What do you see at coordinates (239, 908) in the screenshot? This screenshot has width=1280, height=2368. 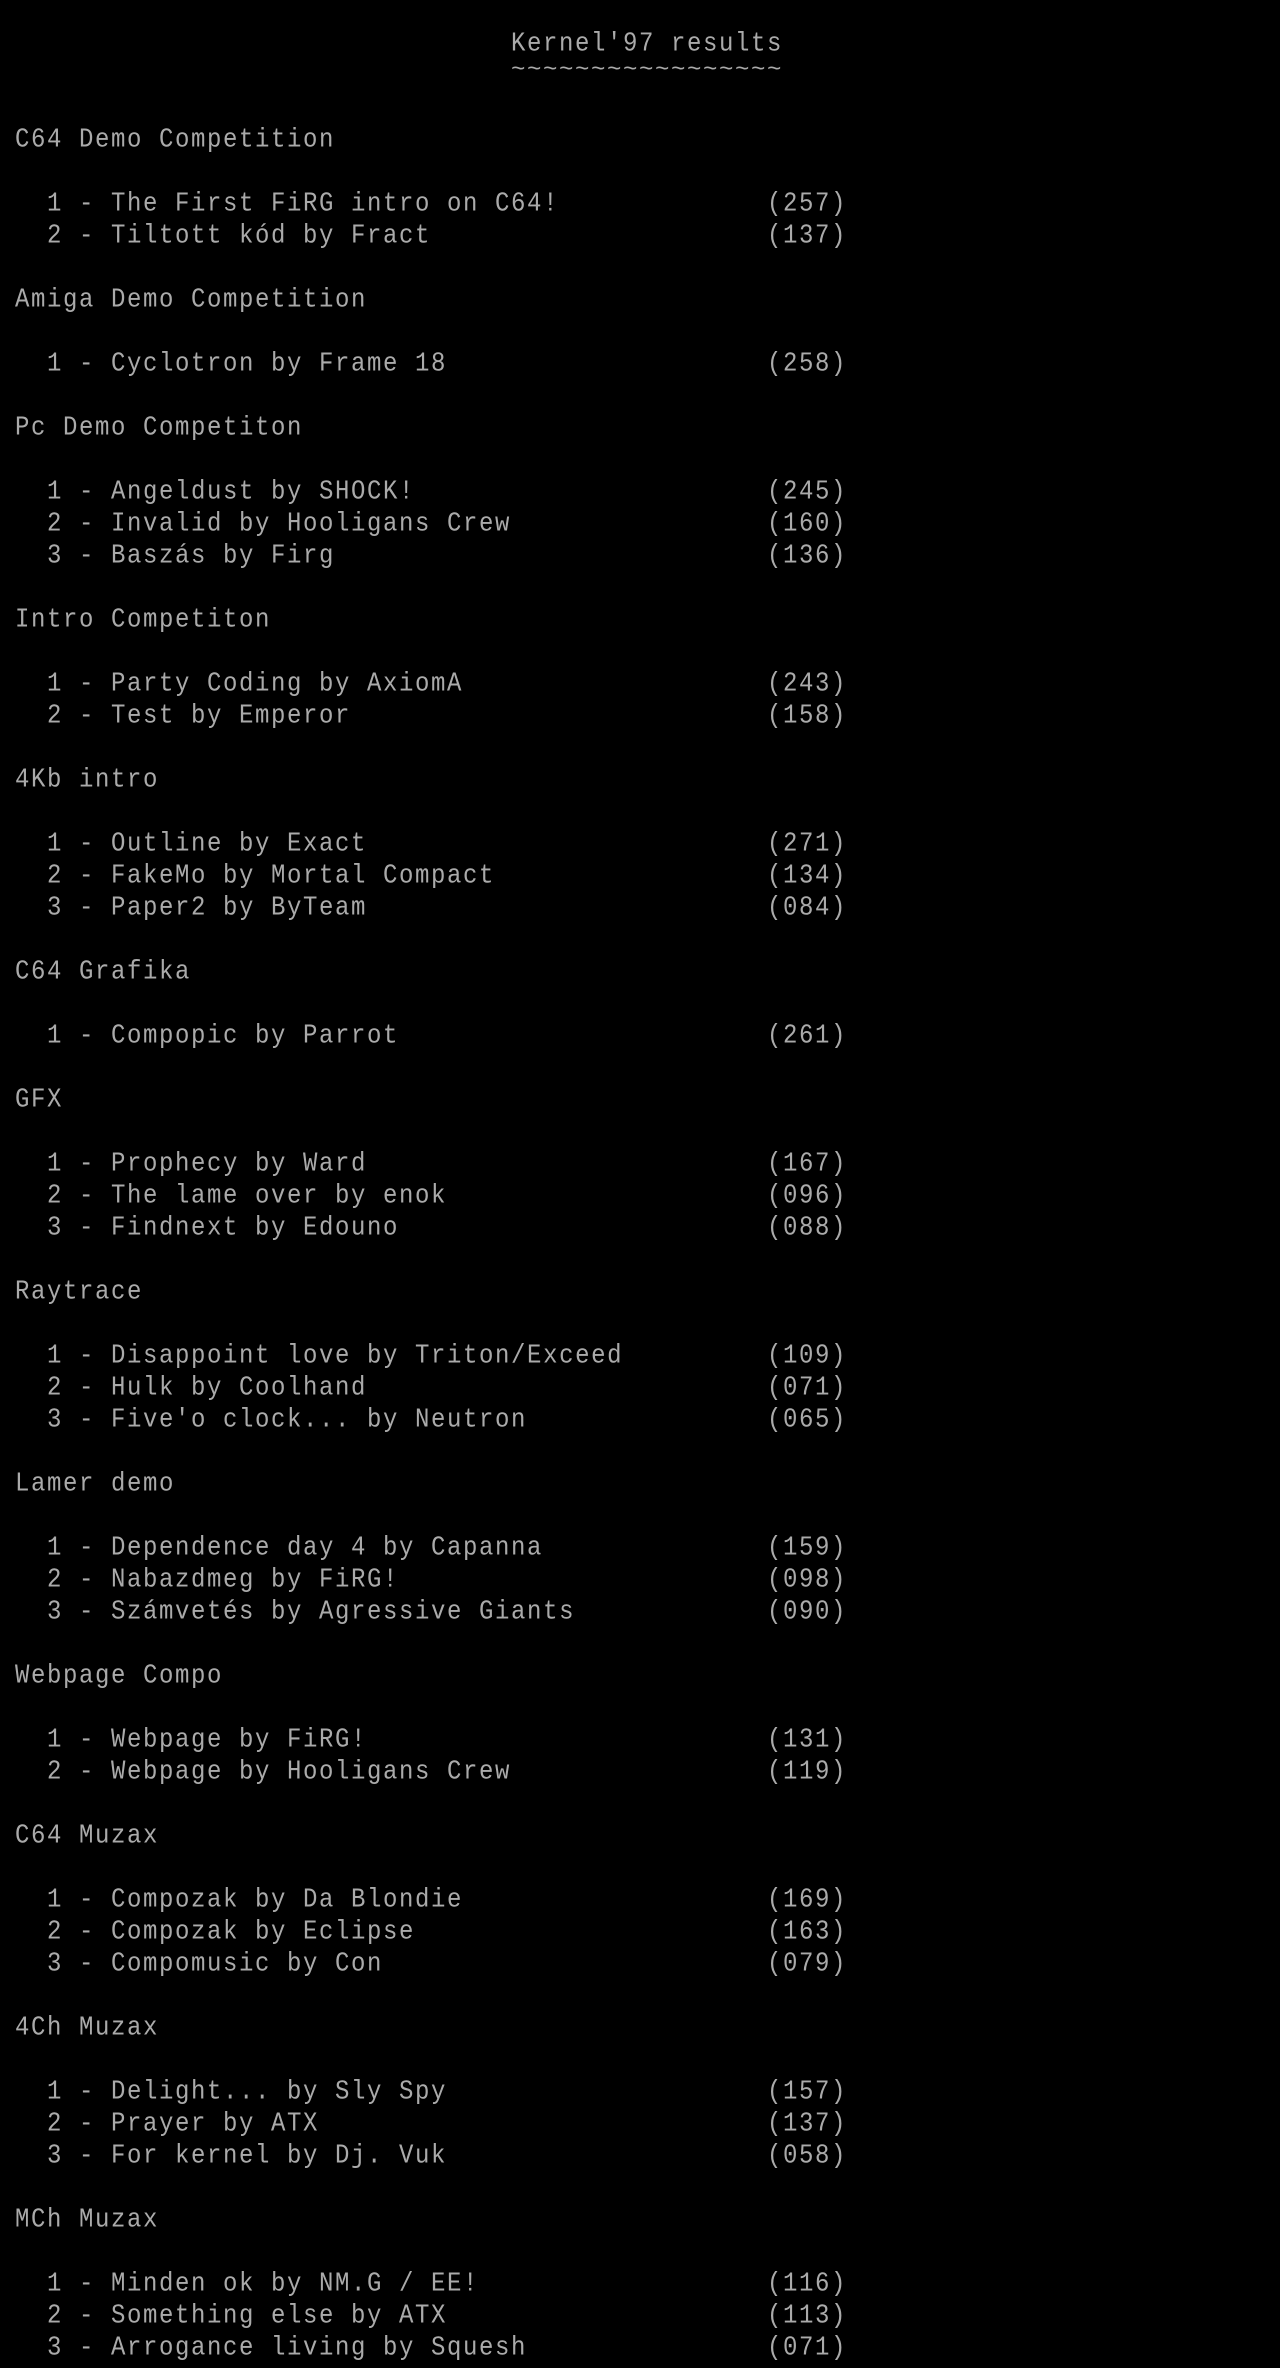 I see `result-entry: Paper2 by ByTeam` at bounding box center [239, 908].